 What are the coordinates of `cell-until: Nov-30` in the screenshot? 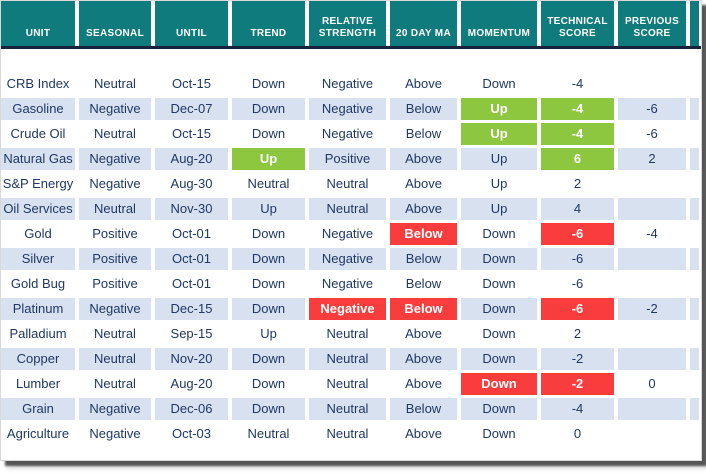 It's located at (191, 209).